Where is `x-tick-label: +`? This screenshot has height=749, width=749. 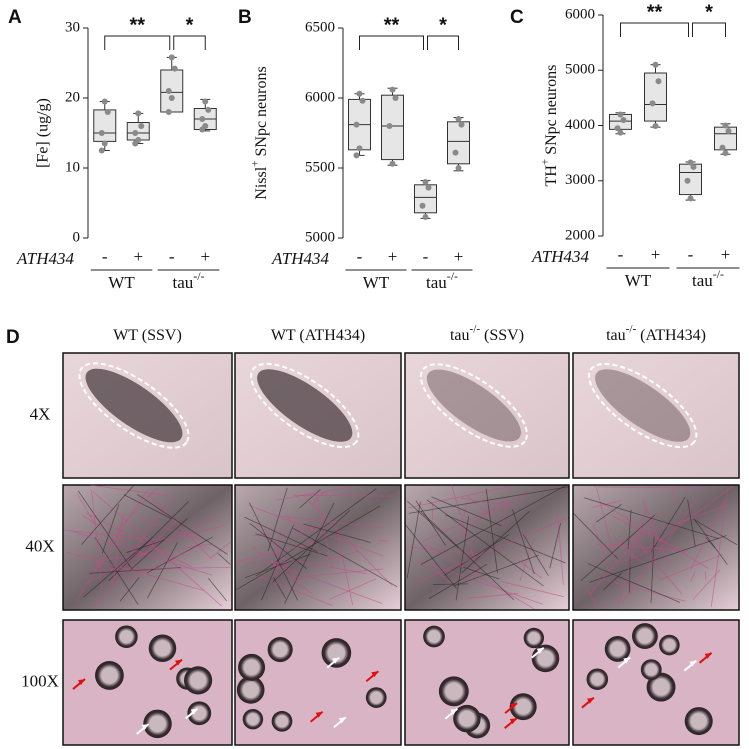 x-tick-label: + is located at coordinates (393, 256).